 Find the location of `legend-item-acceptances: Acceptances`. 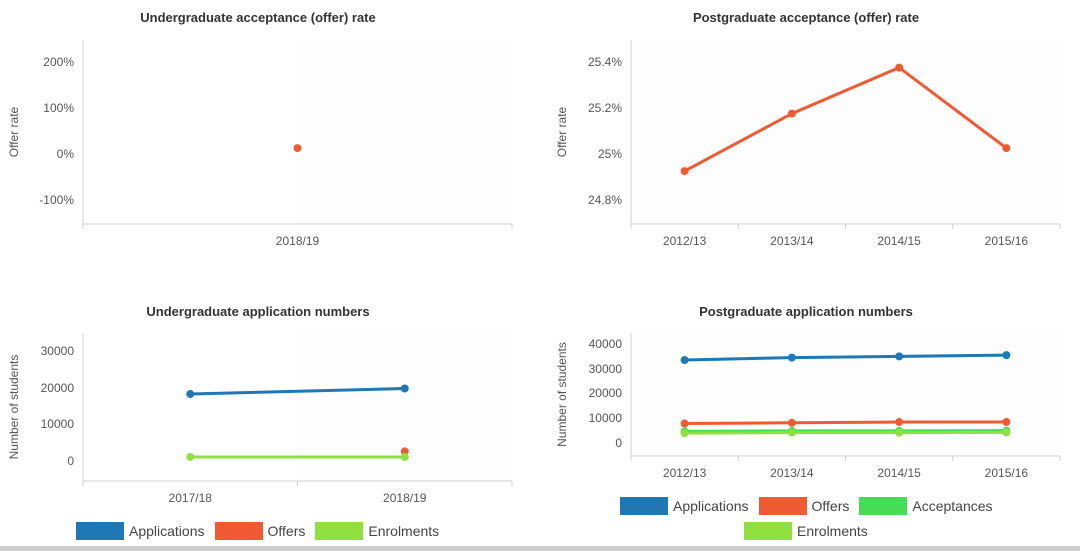

legend-item-acceptances: Acceptances is located at coordinates (926, 506).